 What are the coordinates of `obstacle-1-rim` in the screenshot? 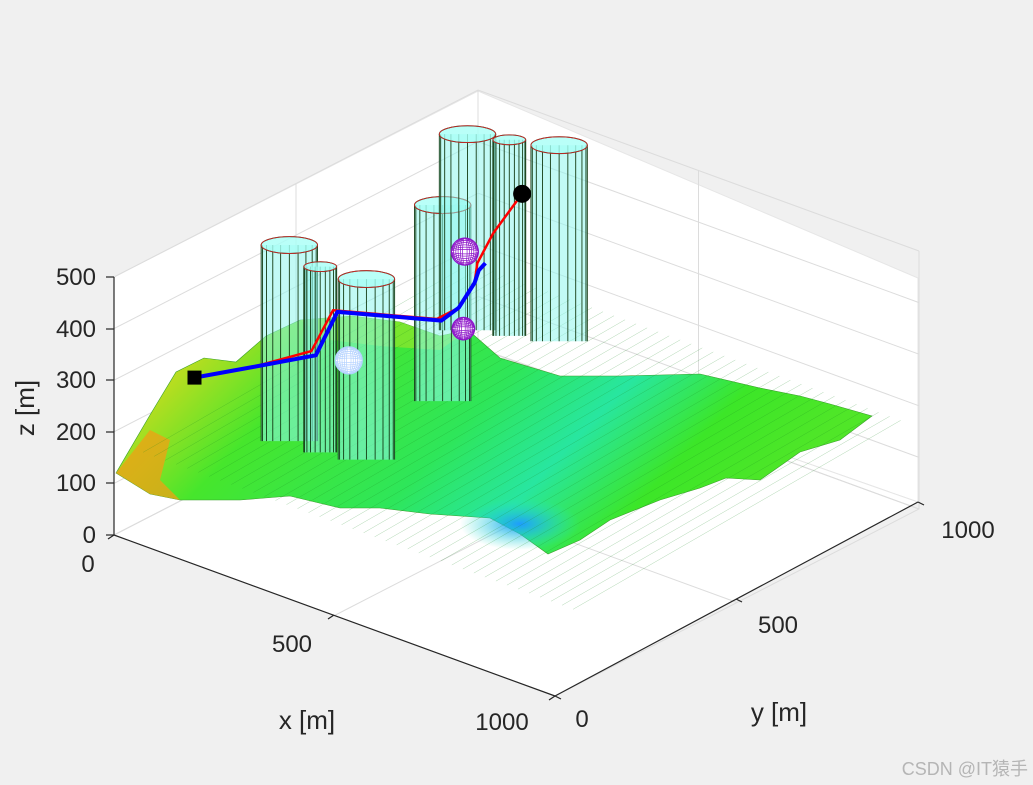 It's located at (289, 245).